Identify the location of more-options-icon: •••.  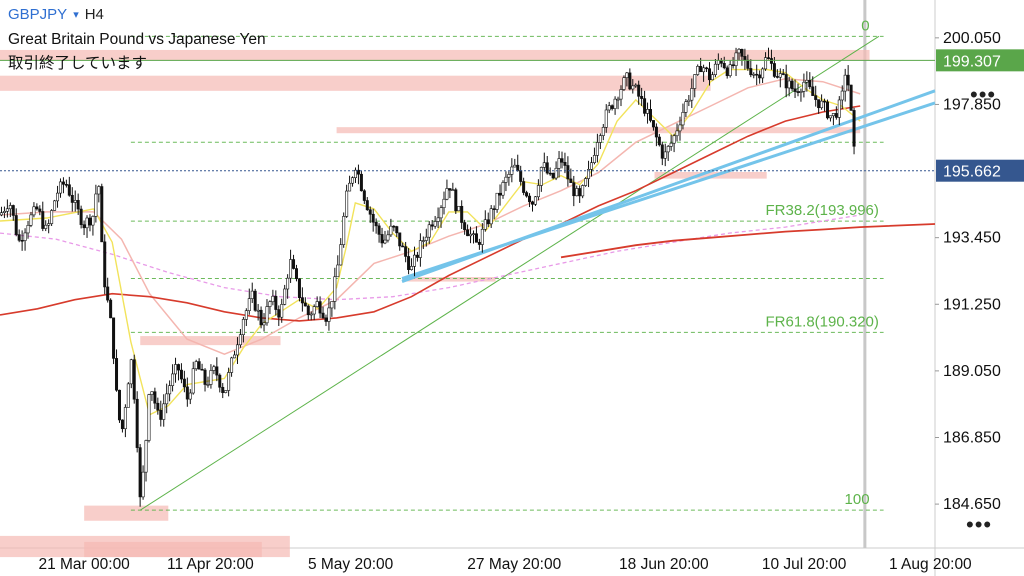
(983, 94).